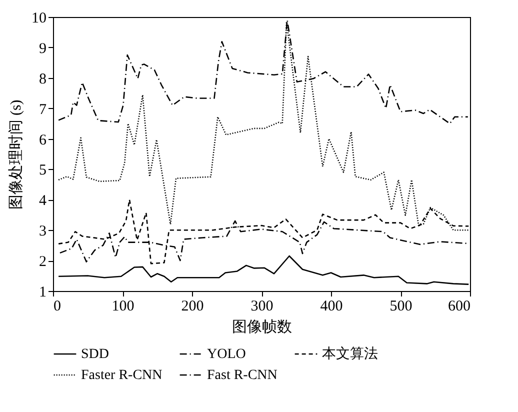  Describe the element at coordinates (242, 375) in the screenshot. I see `legend-label: Fast R-CNN` at that location.